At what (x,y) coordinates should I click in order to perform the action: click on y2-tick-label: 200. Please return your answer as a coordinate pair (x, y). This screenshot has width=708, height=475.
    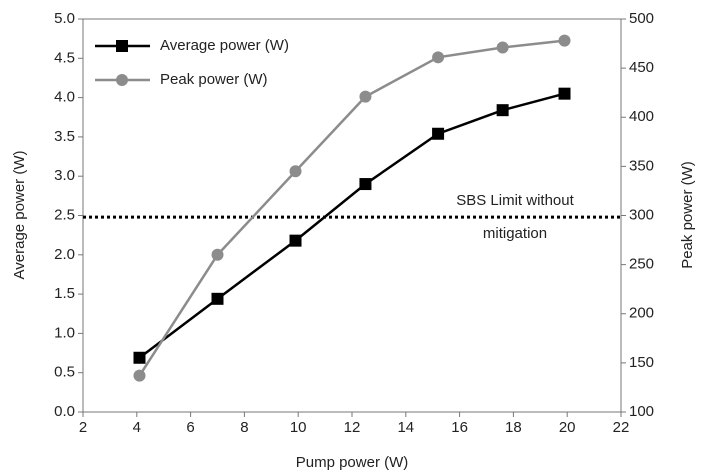
    Looking at the image, I should click on (641, 313).